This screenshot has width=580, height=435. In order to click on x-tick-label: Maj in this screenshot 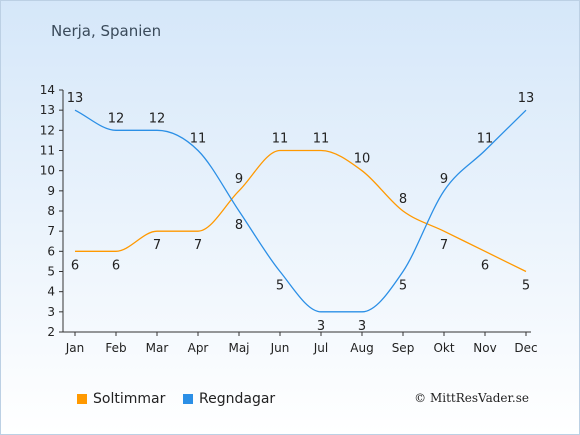, I will do `click(238, 348)`.